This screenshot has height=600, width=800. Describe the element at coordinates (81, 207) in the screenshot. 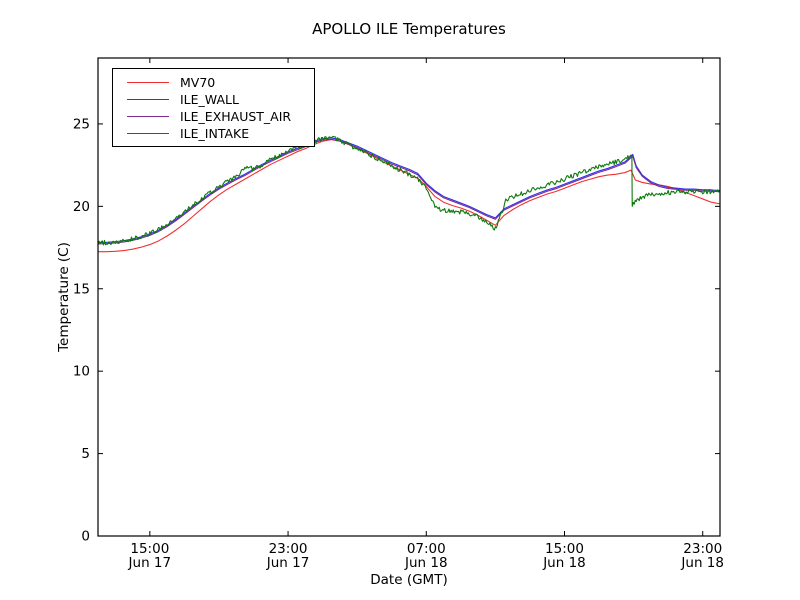

I see `y-tick-label: 20` at that location.